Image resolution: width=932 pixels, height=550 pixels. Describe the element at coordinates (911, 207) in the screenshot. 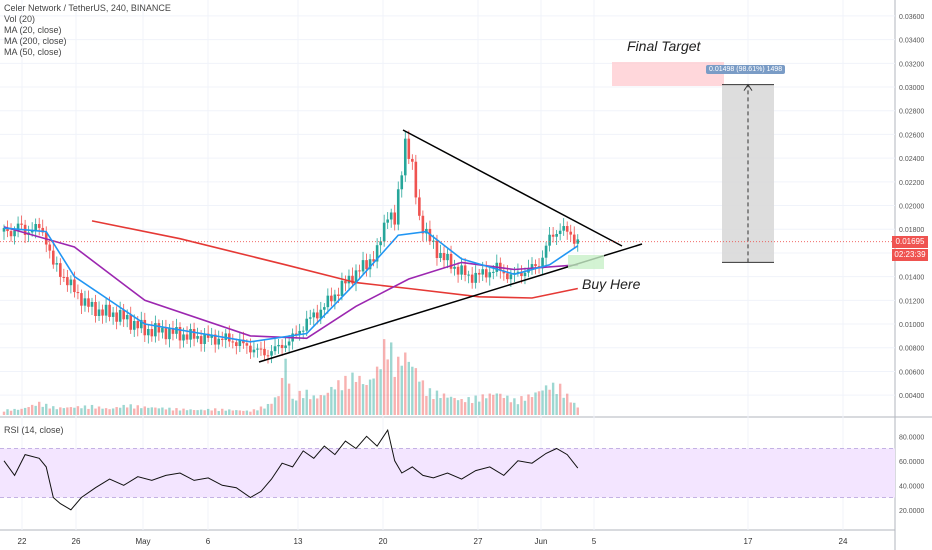

I see `y-tick-label: 0.02000` at that location.